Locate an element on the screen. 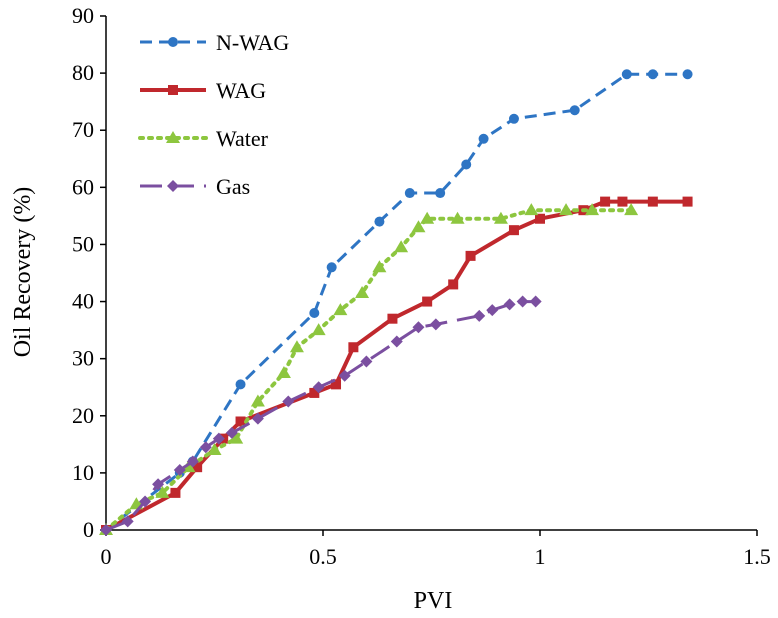 The width and height of the screenshot is (778, 618). x-tick-label: 1.5 is located at coordinates (757, 556).